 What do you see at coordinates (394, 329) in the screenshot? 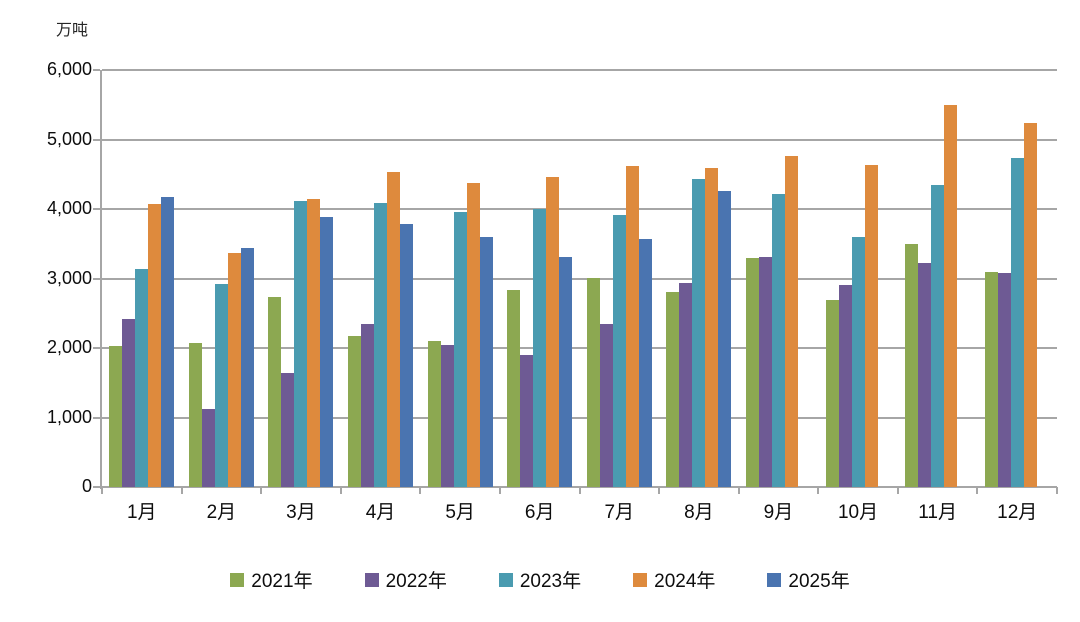
I see `bar-2024年-4月` at bounding box center [394, 329].